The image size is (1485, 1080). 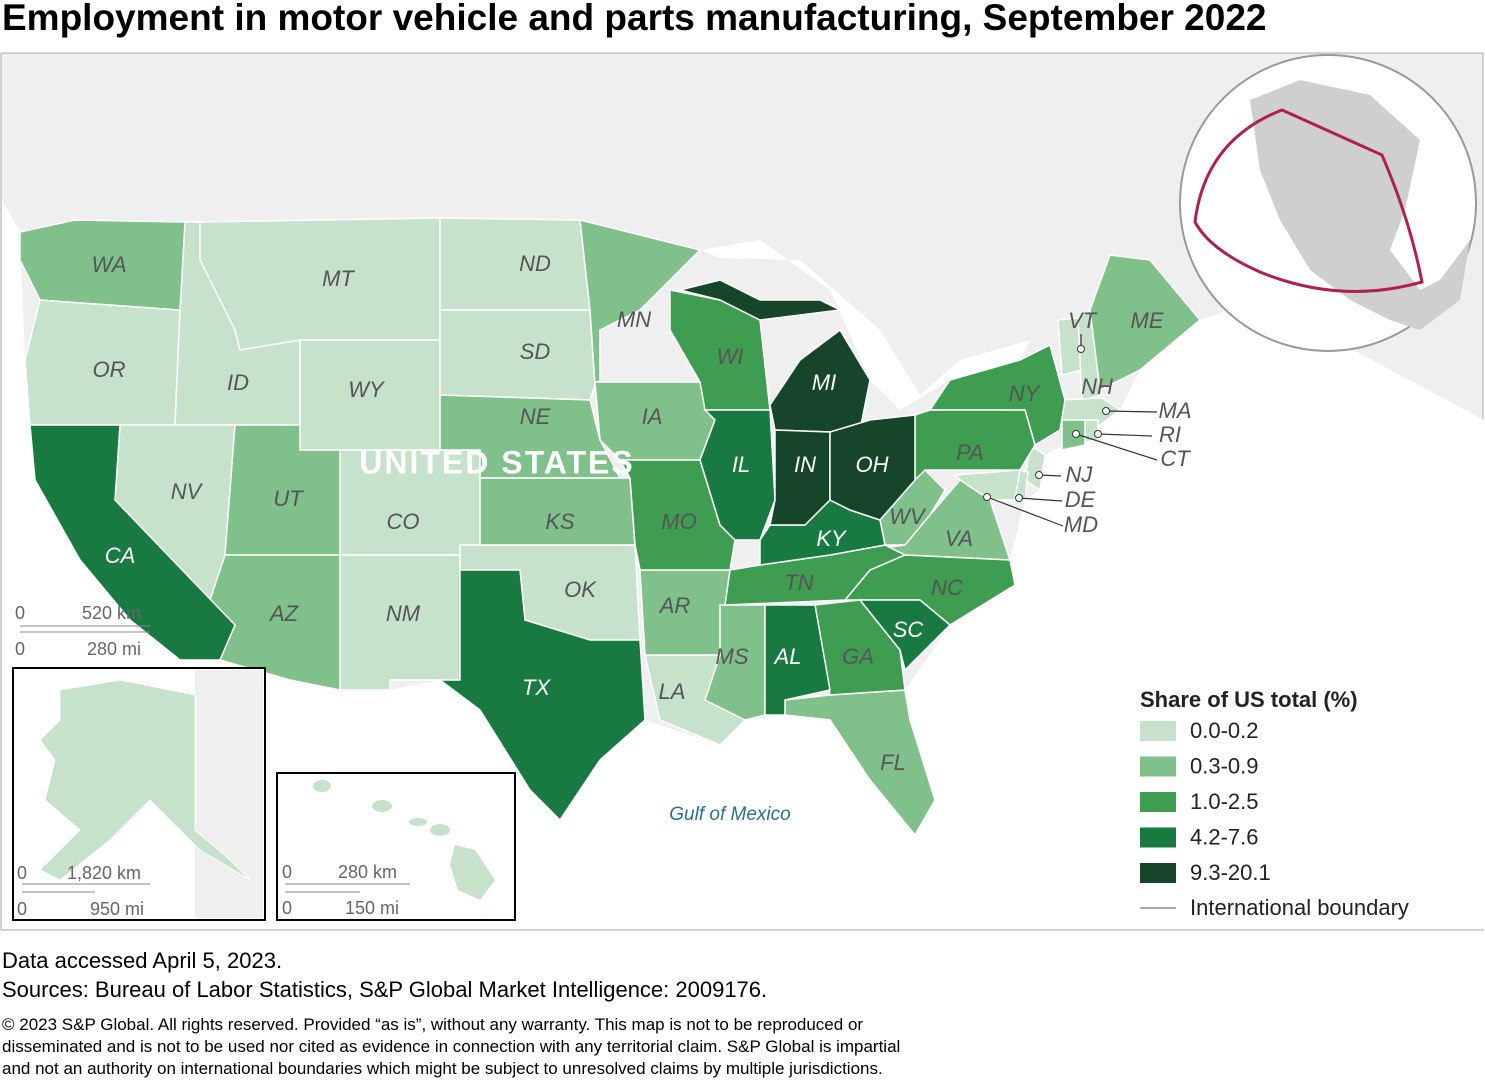 I want to click on state-label: MN, so click(x=634, y=319).